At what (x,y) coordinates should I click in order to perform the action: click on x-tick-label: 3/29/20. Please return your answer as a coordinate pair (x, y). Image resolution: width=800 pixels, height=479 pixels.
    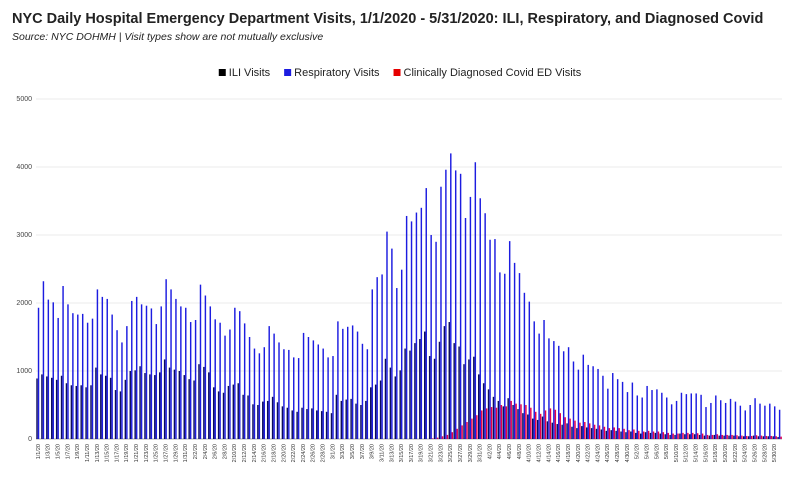
    Looking at the image, I should click on (471, 453).